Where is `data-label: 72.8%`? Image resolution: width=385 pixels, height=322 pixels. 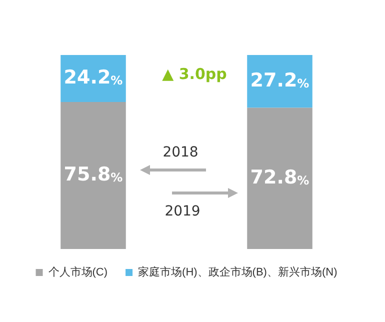
data-label: 72.8% is located at coordinates (280, 177).